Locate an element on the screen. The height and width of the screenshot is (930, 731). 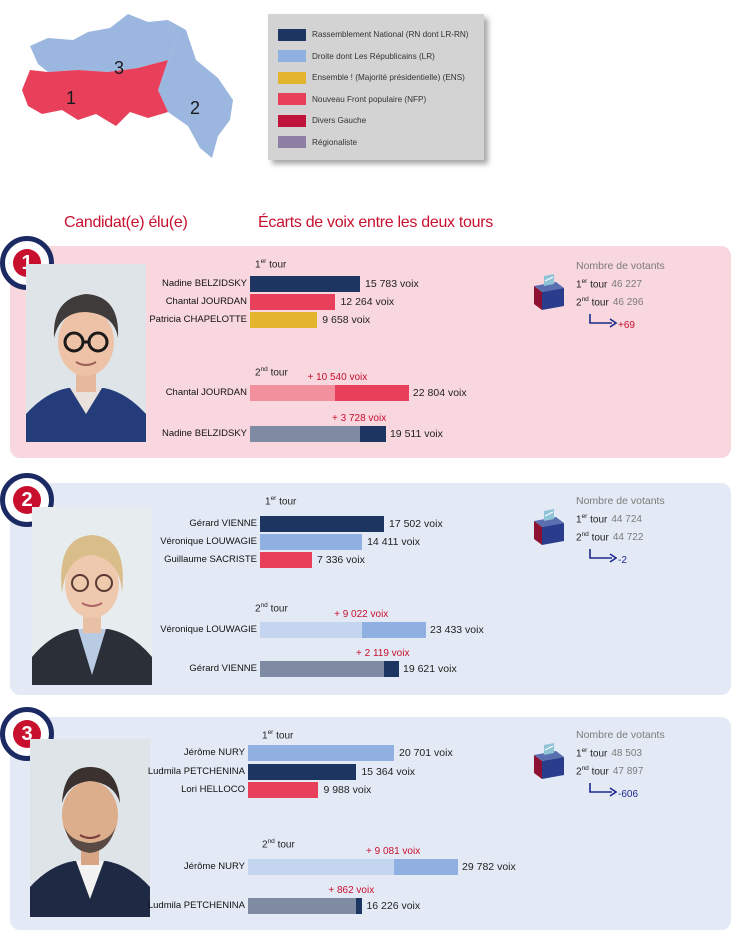
vote-count: 15 783 voix is located at coordinates (392, 284).